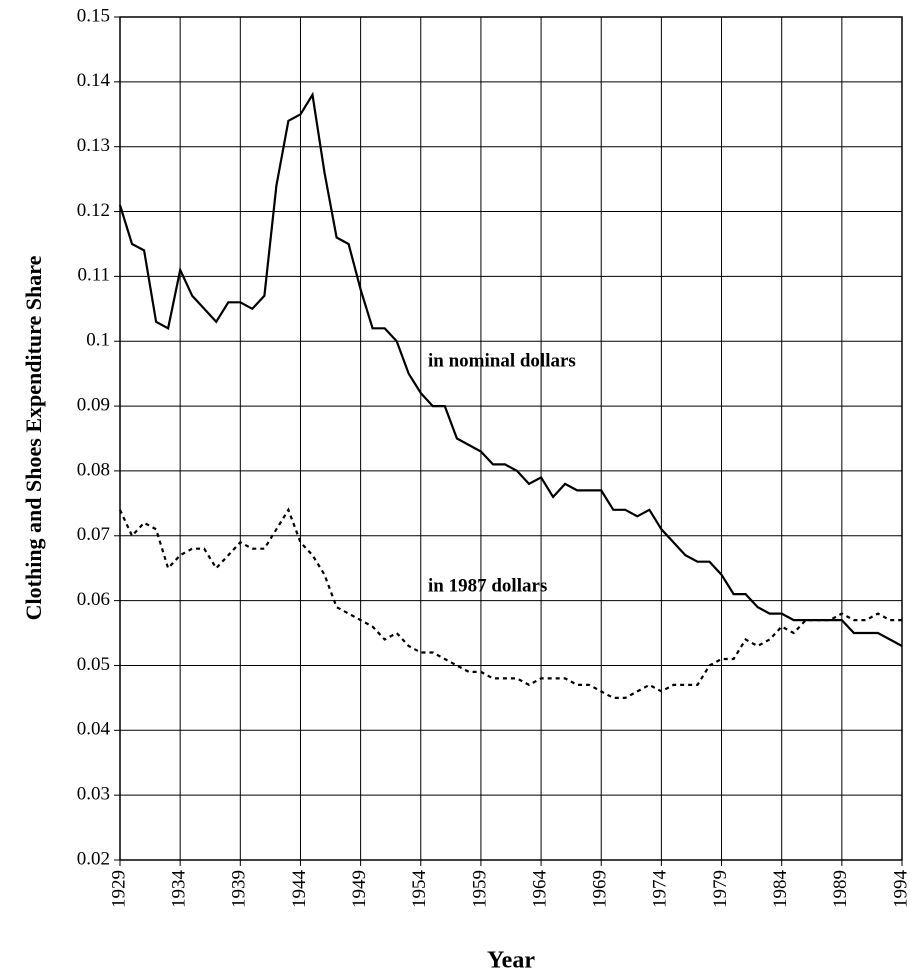 The image size is (912, 977). Describe the element at coordinates (299, 889) in the screenshot. I see `x-tick-label: 1944` at that location.